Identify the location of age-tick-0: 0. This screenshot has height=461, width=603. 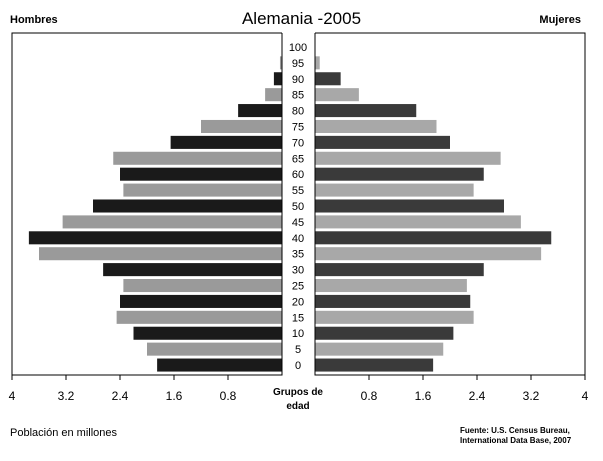
(298, 366).